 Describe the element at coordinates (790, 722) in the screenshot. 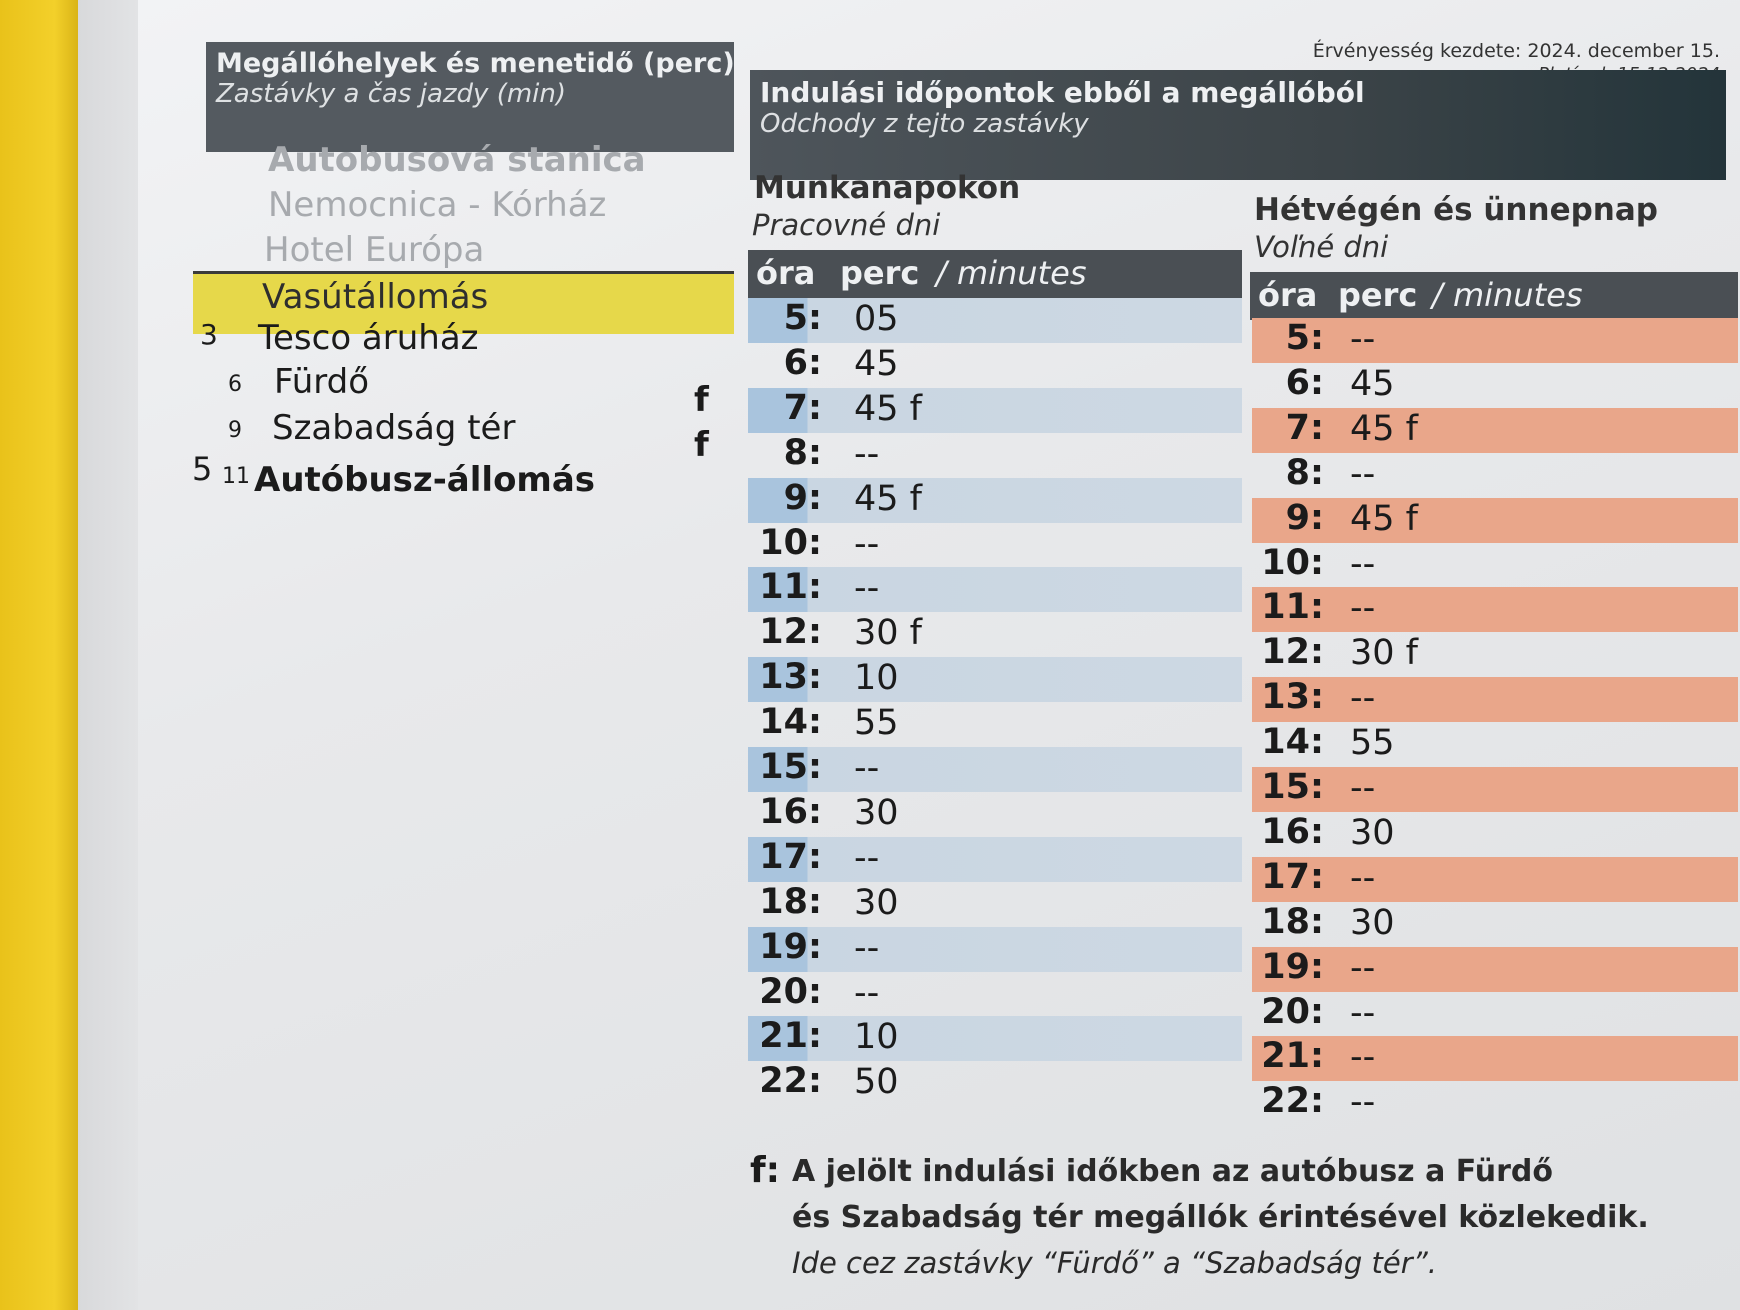

I see `workdays-row-hour: 14:` at that location.